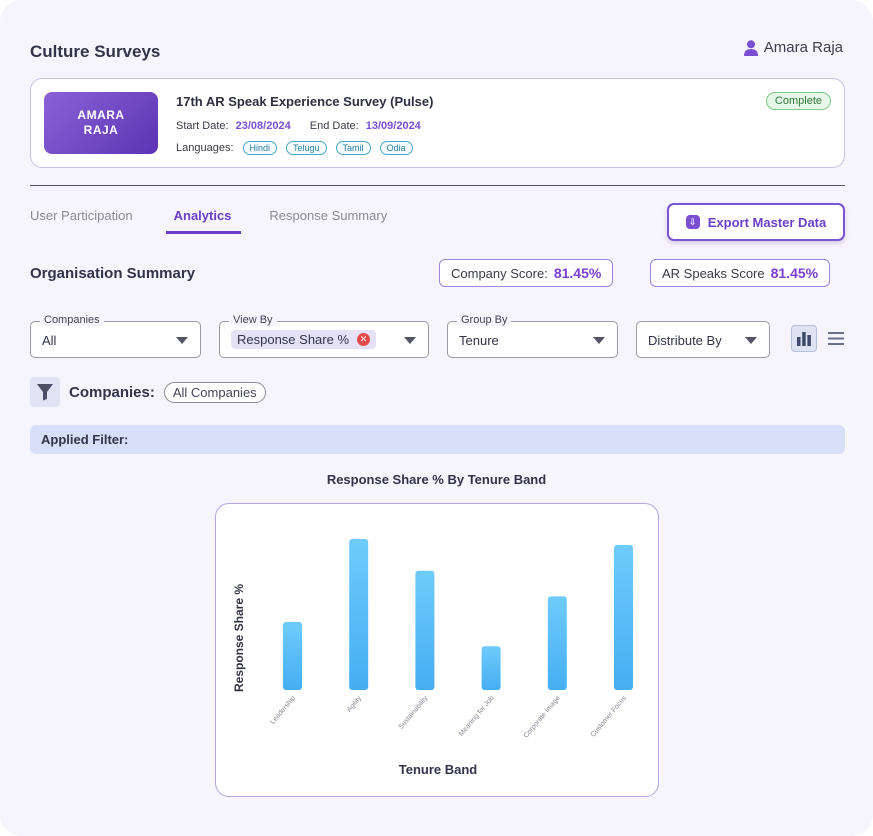  Describe the element at coordinates (438, 769) in the screenshot. I see `x-axis-label: Tenure Band` at that location.